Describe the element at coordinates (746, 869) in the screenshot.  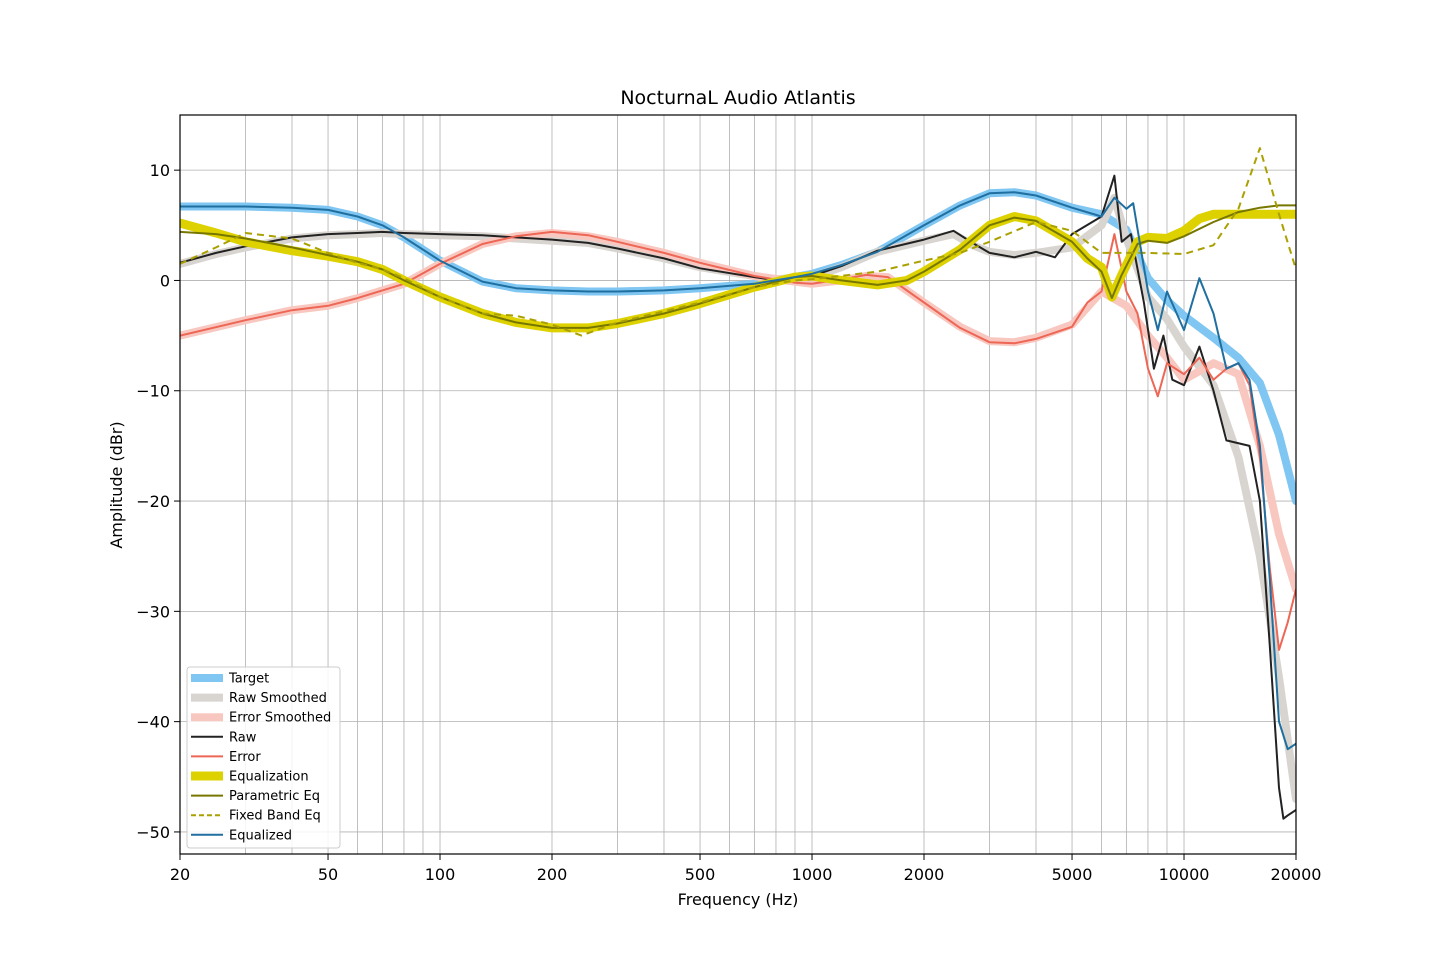
I see `x-axis: 20 50 100 200 500 1000 2000 5000 10000 20000` at that location.